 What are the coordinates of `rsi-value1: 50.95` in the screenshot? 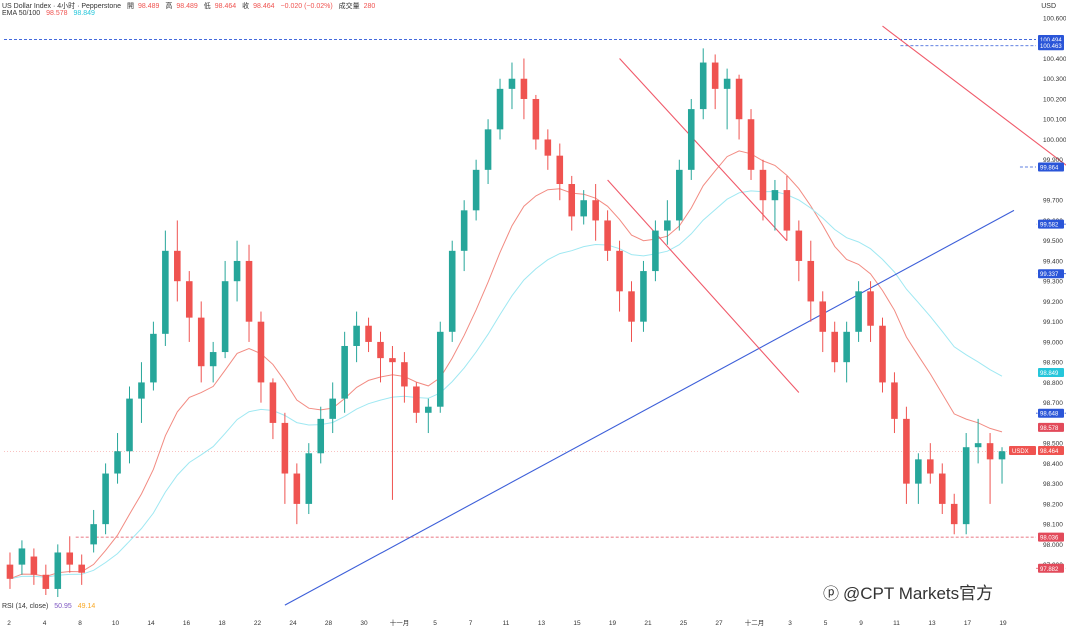 It's located at (63, 606).